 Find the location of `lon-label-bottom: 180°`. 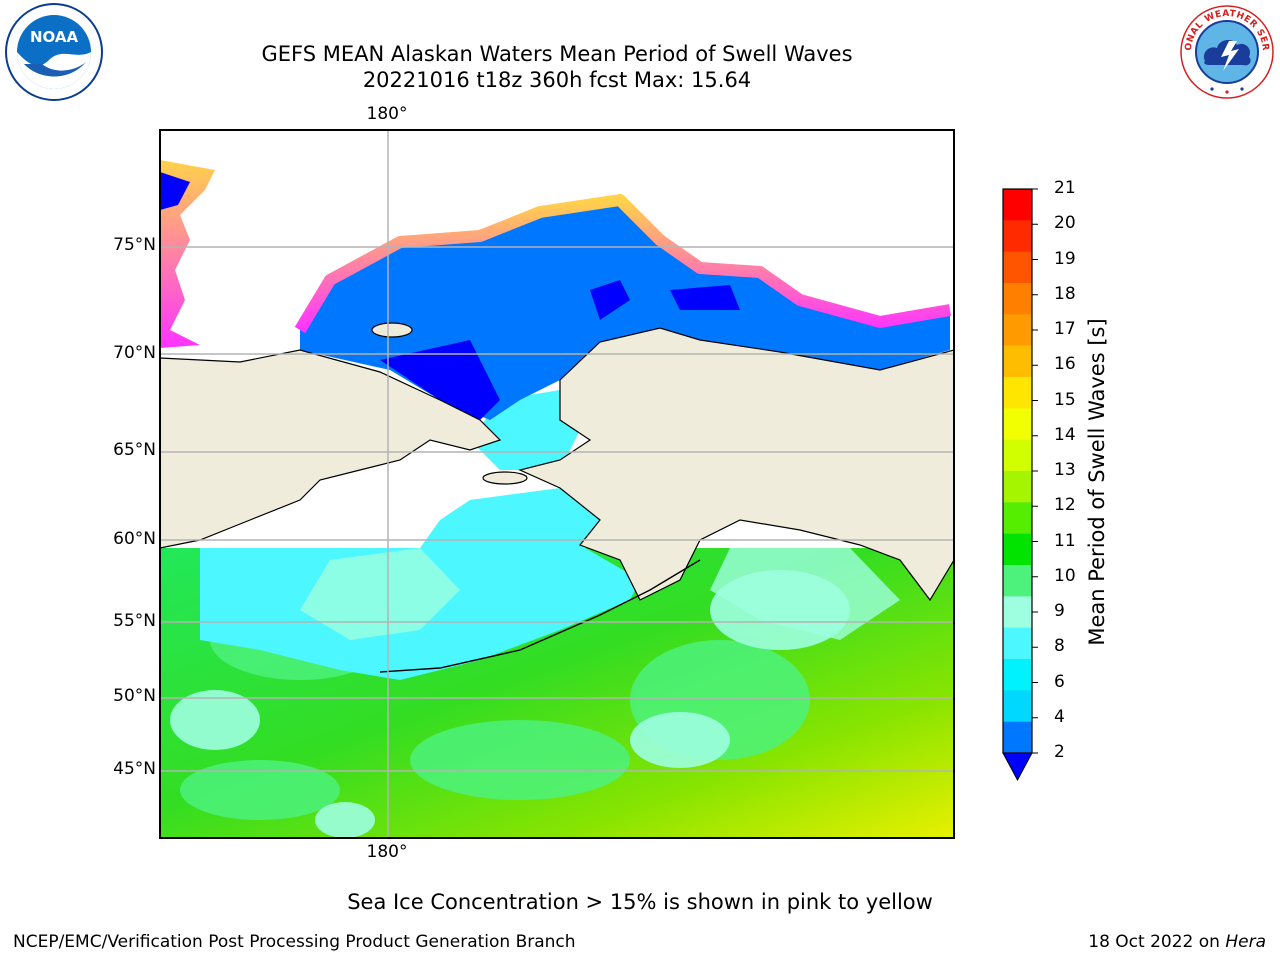

lon-label-bottom: 180° is located at coordinates (387, 852).